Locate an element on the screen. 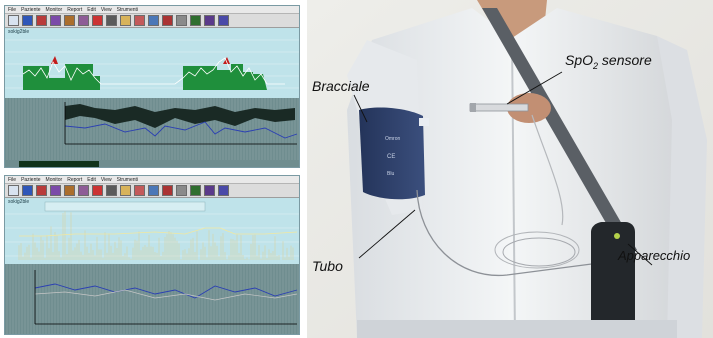  label-spo2-subscript: 2 is located at coordinates (596, 65).